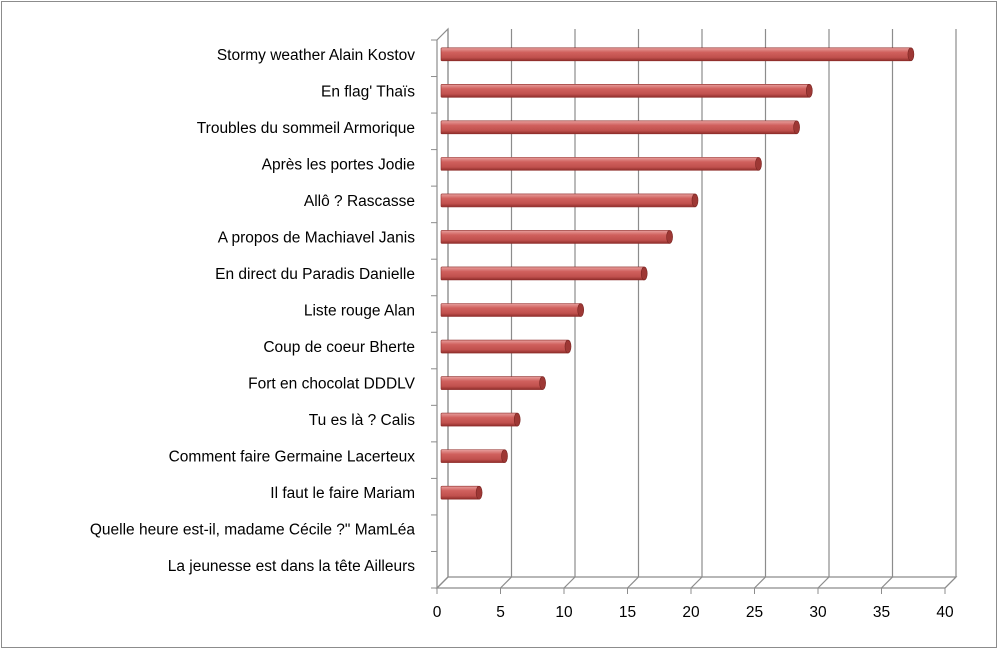  Describe the element at coordinates (359, 311) in the screenshot. I see `category-label: Liste rouge Alan` at that location.